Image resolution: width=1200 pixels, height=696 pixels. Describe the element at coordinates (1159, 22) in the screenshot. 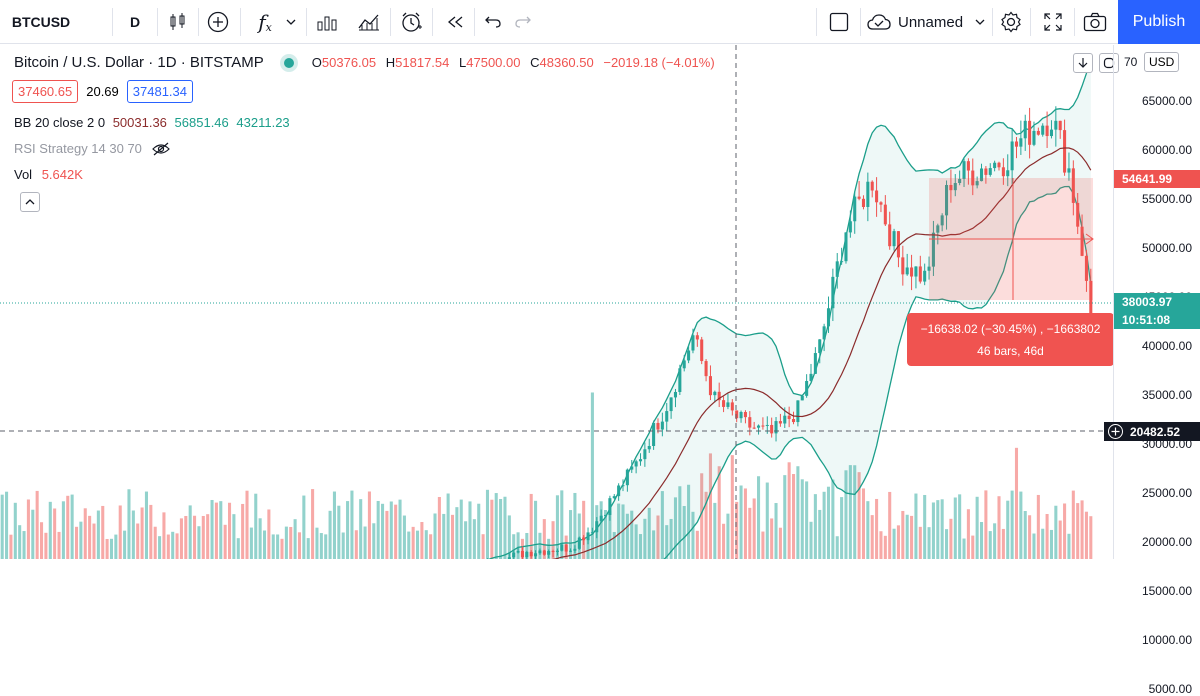

I see `publish-button: Publish` at that location.